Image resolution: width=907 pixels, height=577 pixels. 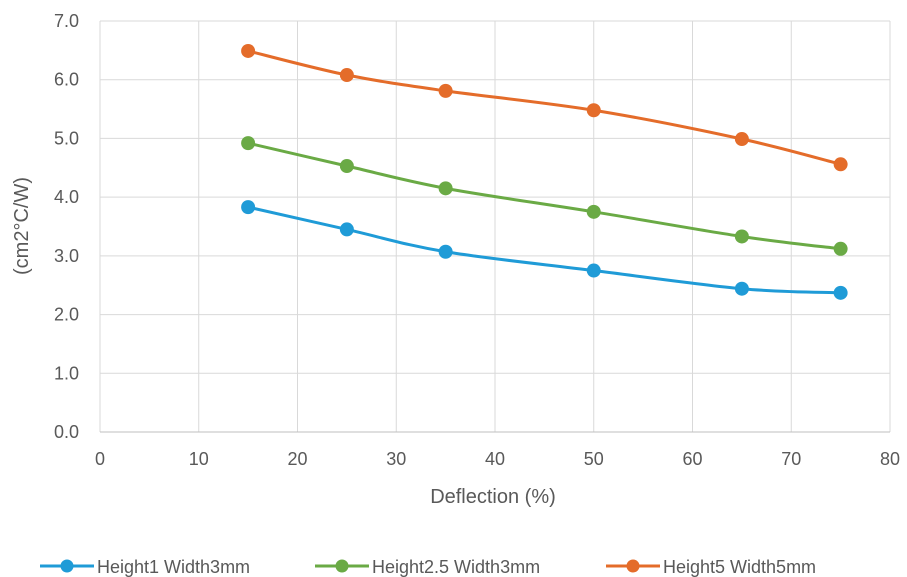 What do you see at coordinates (100, 459) in the screenshot?
I see `x-tick-label: 0` at bounding box center [100, 459].